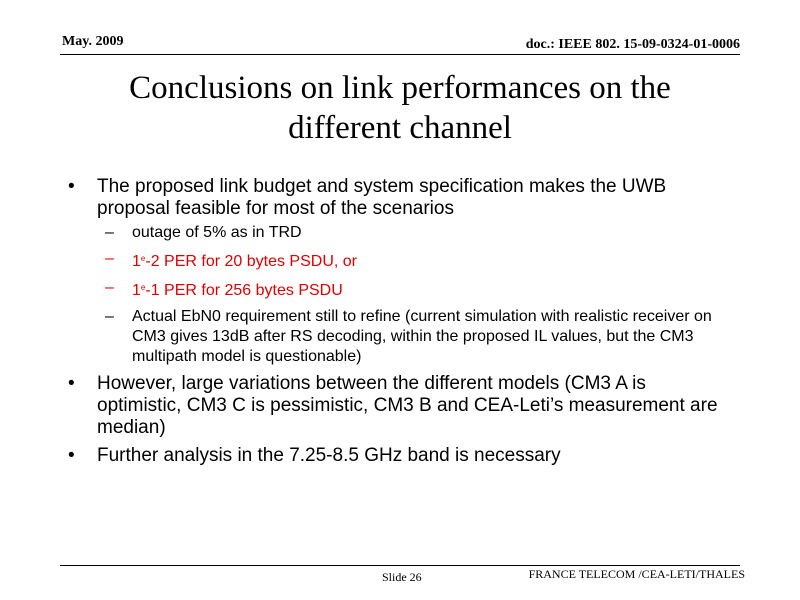 This screenshot has width=800, height=600. What do you see at coordinates (93, 41) in the screenshot?
I see `header-date: May. 2009` at bounding box center [93, 41].